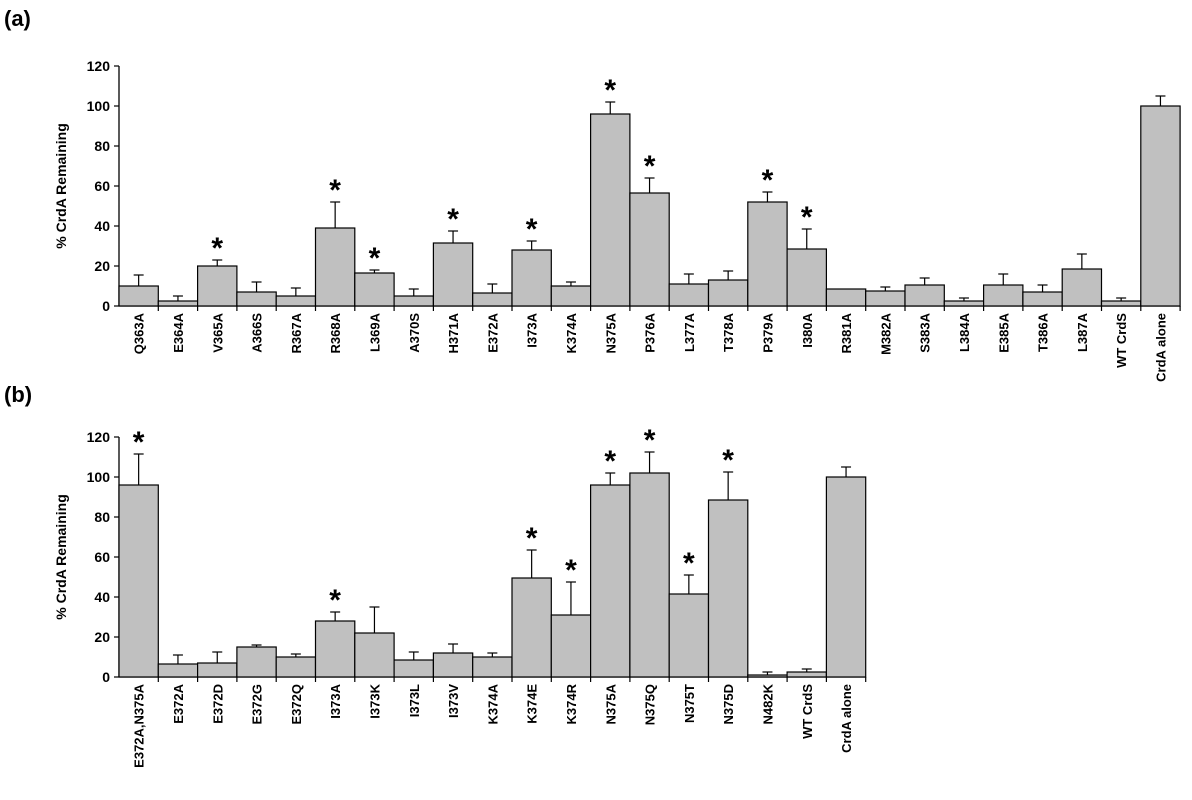 The image size is (1192, 800). Describe the element at coordinates (102, 637) in the screenshot. I see `pb-y-tick-label: 20` at that location.